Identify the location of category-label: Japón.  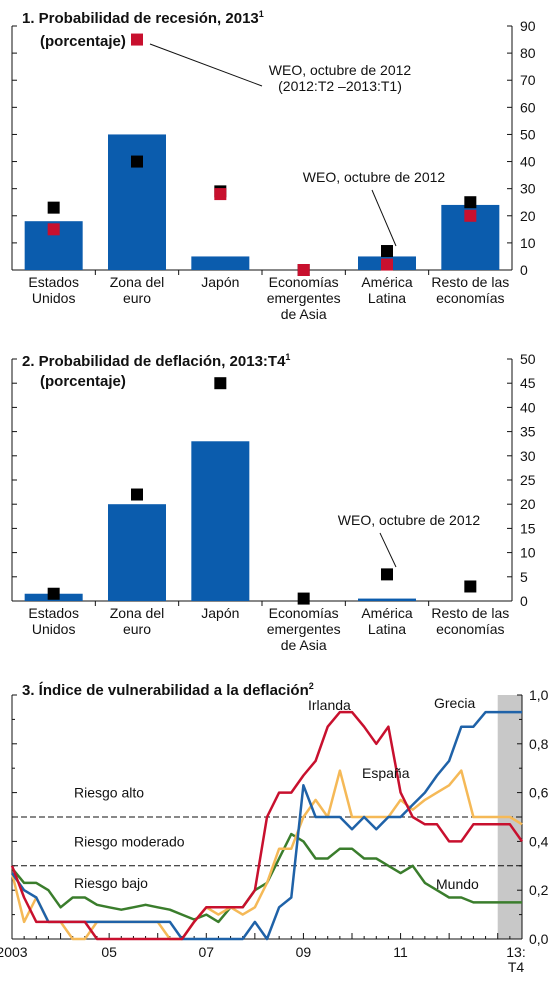
(220, 613).